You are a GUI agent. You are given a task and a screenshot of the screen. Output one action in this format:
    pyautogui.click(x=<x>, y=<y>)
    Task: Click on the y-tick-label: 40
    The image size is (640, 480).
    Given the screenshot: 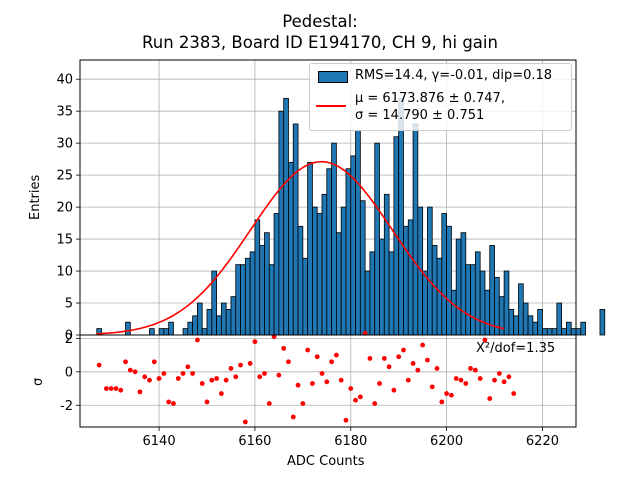 What is the action you would take?
    pyautogui.click(x=64, y=80)
    